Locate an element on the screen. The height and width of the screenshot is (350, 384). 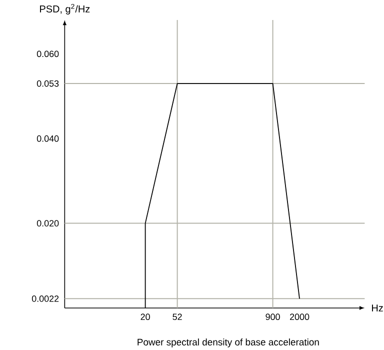
x-tick-label: 900 is located at coordinates (273, 317).